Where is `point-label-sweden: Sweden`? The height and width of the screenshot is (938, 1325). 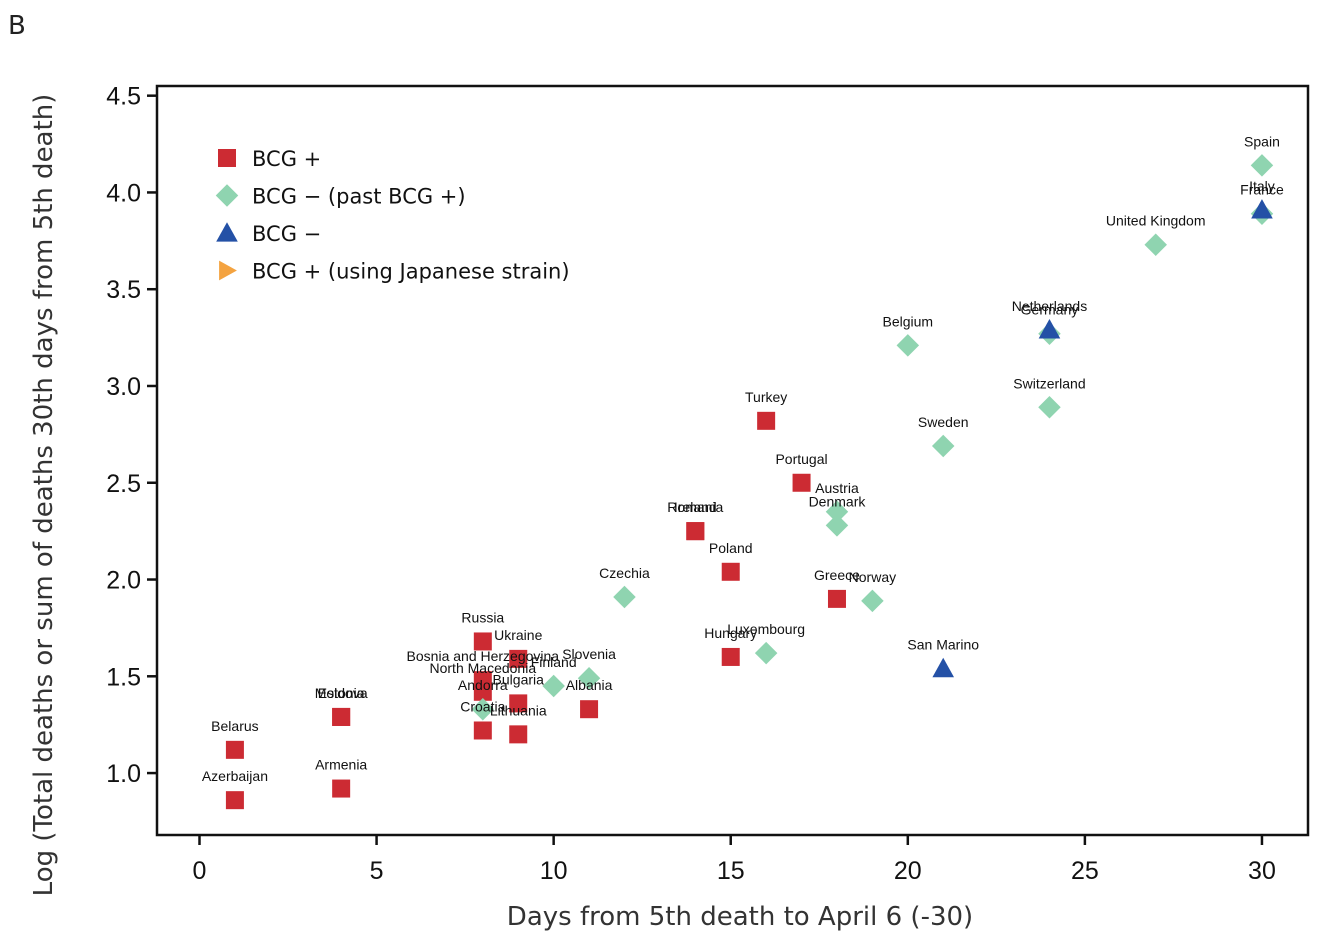 point-label-sweden: Sweden is located at coordinates (943, 422).